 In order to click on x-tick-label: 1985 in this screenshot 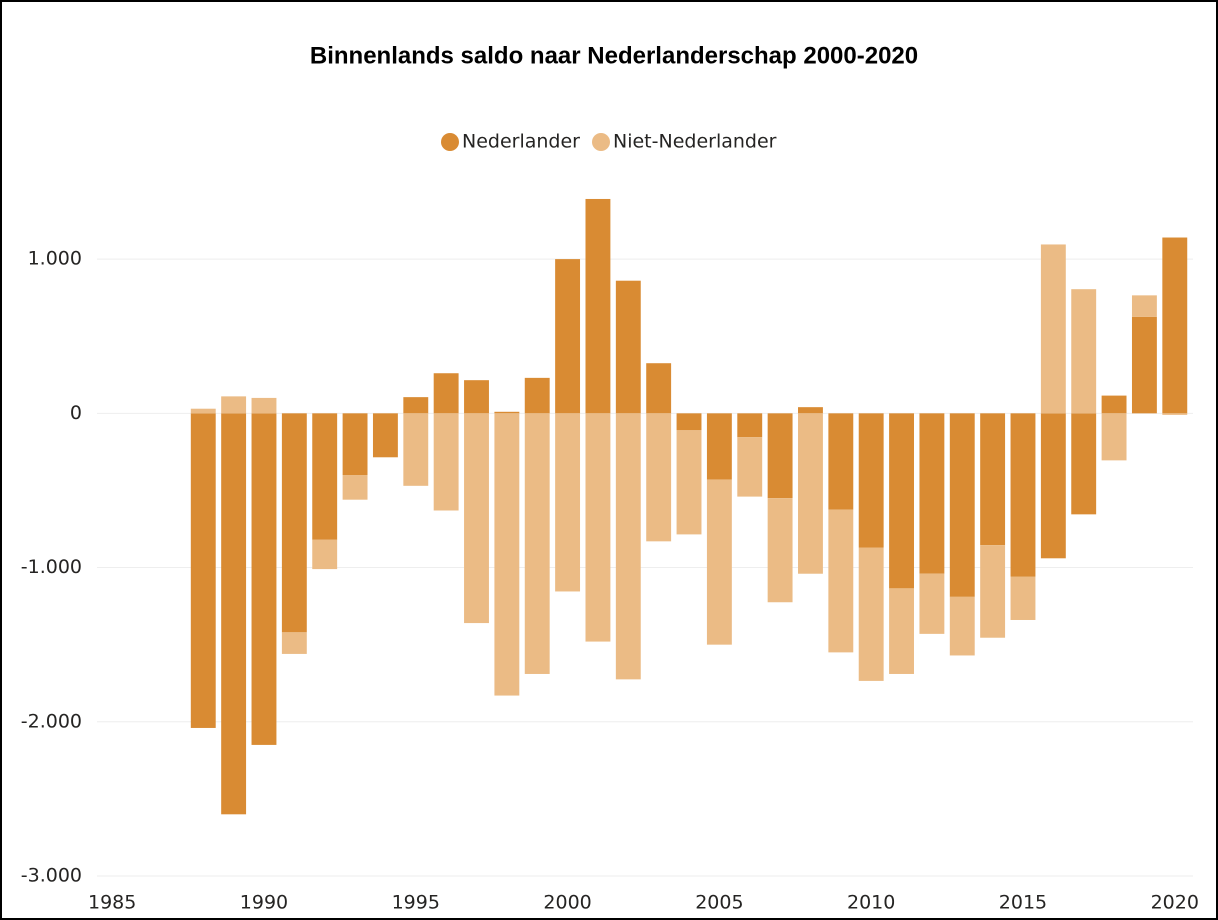, I will do `click(112, 903)`.